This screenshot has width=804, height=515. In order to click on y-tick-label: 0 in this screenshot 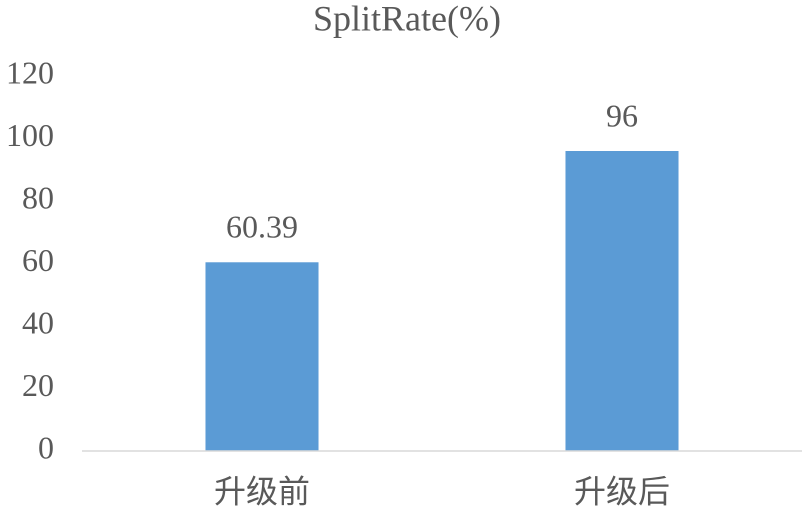, I will do `click(46, 447)`.